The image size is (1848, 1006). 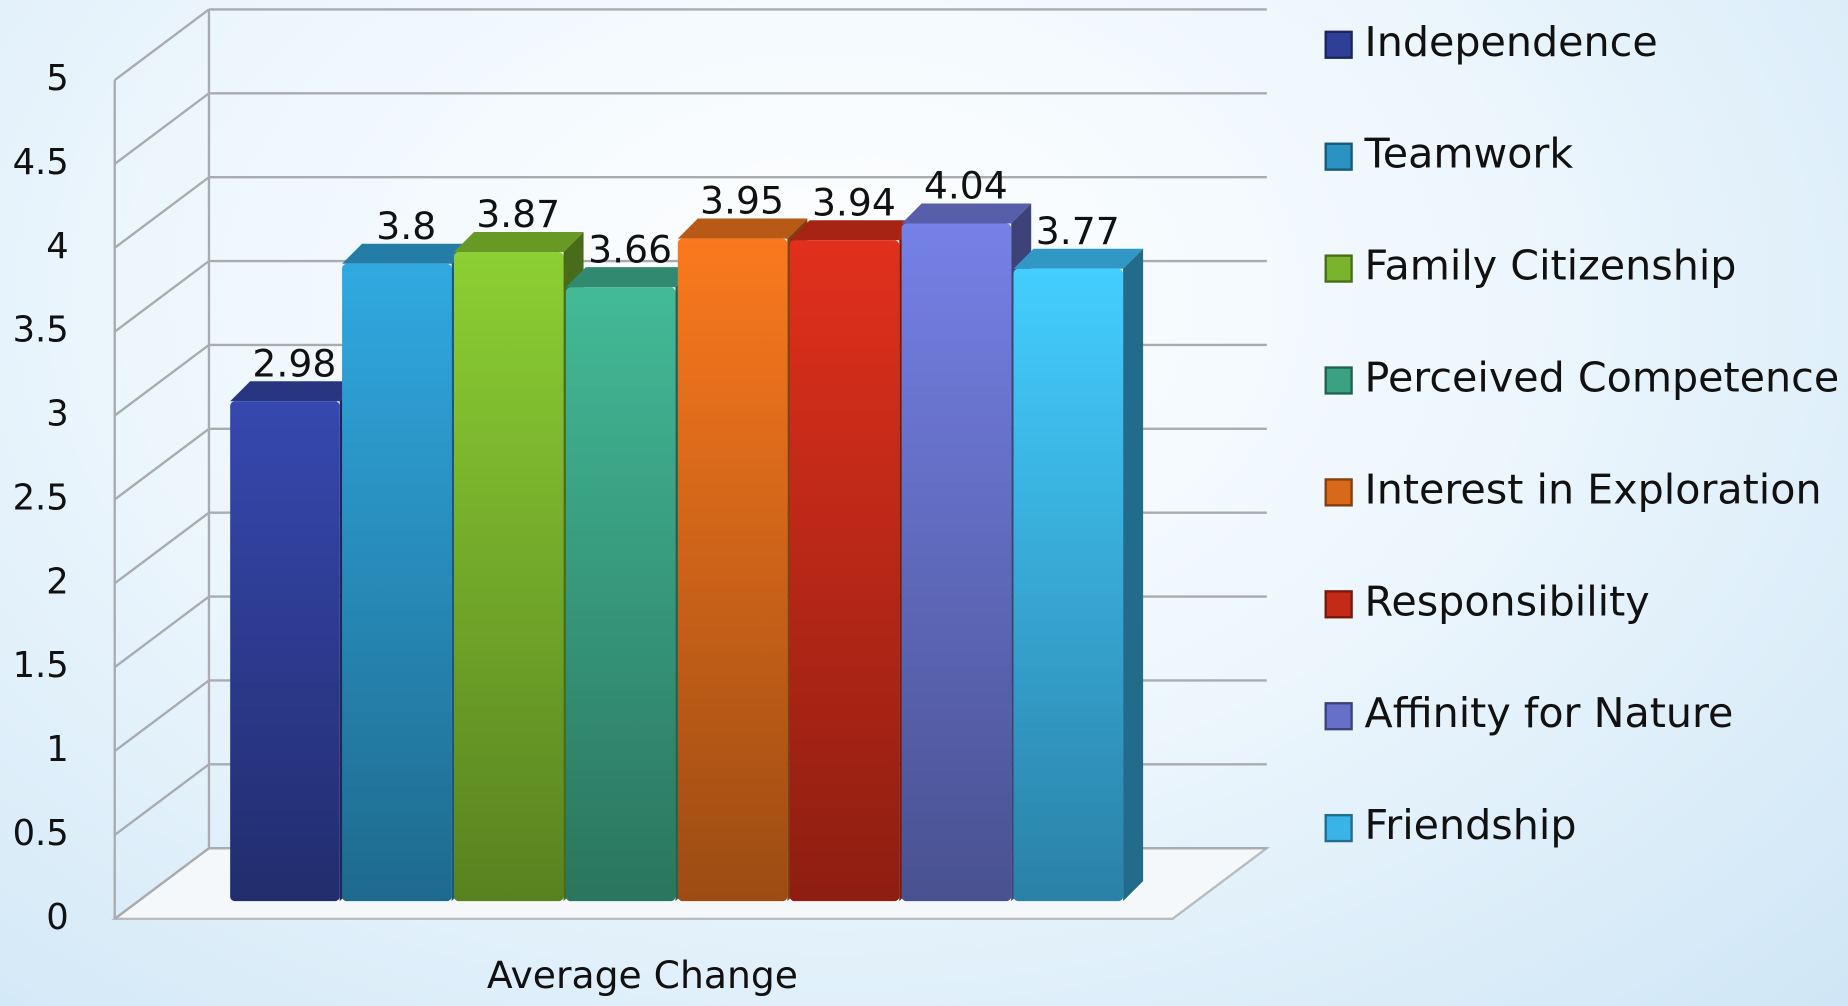 I want to click on value-label: 3.87, so click(x=518, y=214).